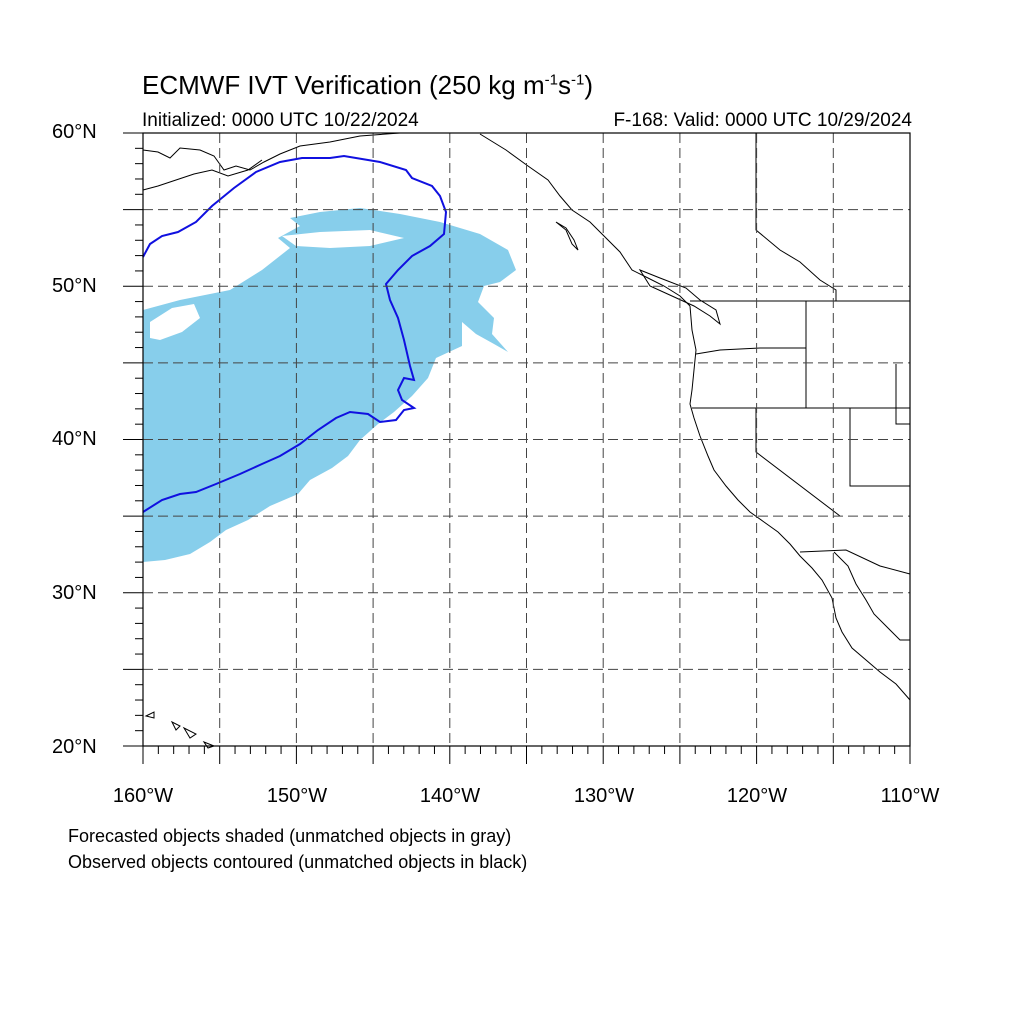  Describe the element at coordinates (750, 351) in the screenshot. I see `washington-oregon-border` at that location.